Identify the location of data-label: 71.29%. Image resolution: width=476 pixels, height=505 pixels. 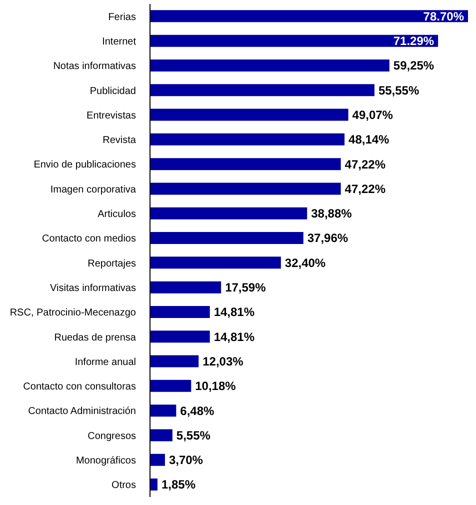
(413, 41).